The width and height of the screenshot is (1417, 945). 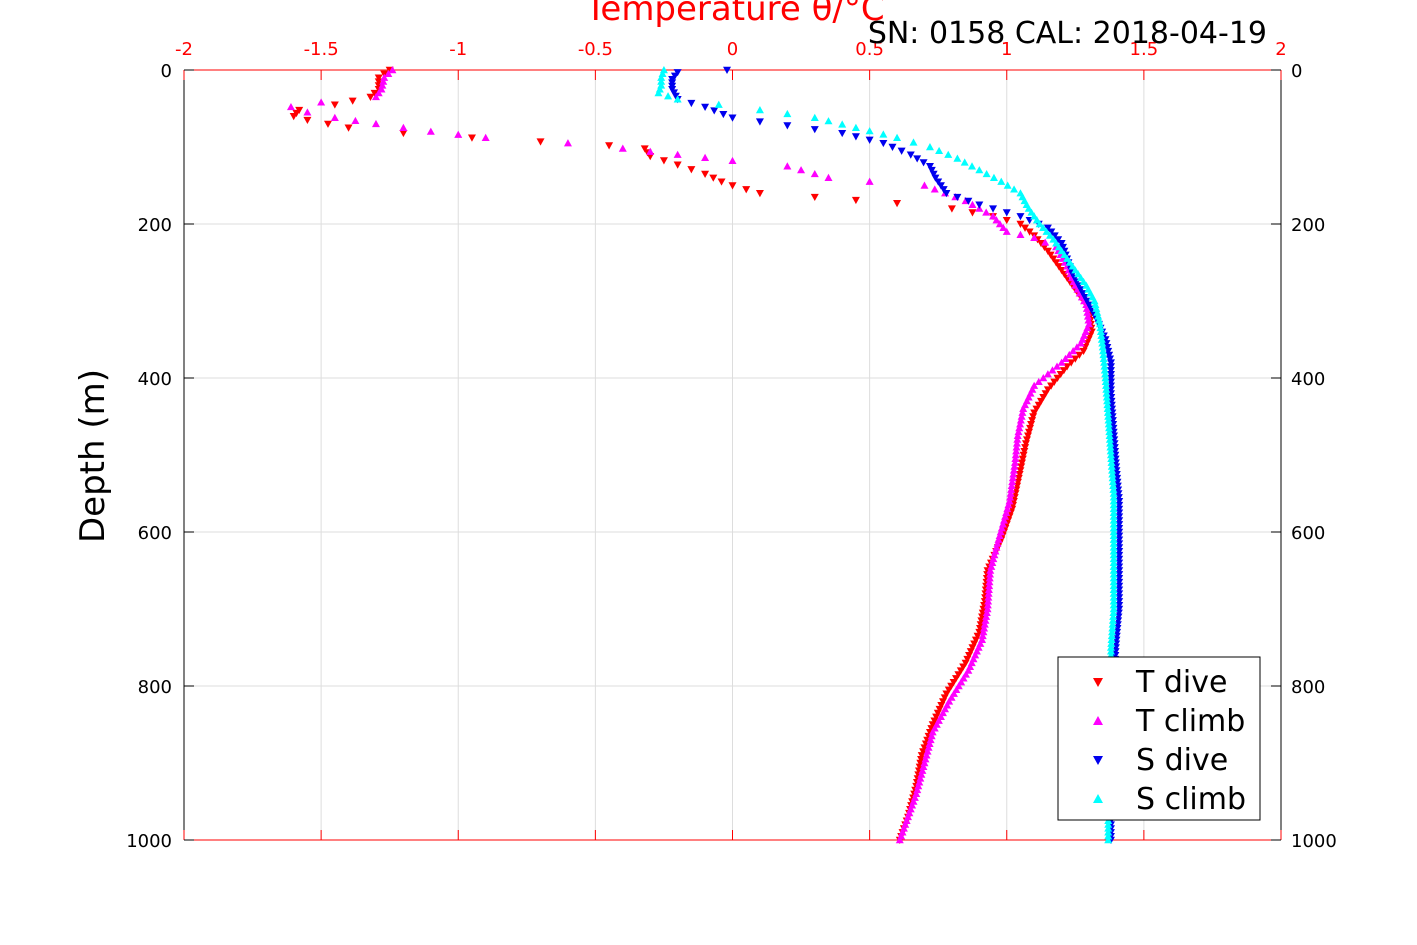 What do you see at coordinates (184, 49) in the screenshot?
I see `x-tick-label: -2` at bounding box center [184, 49].